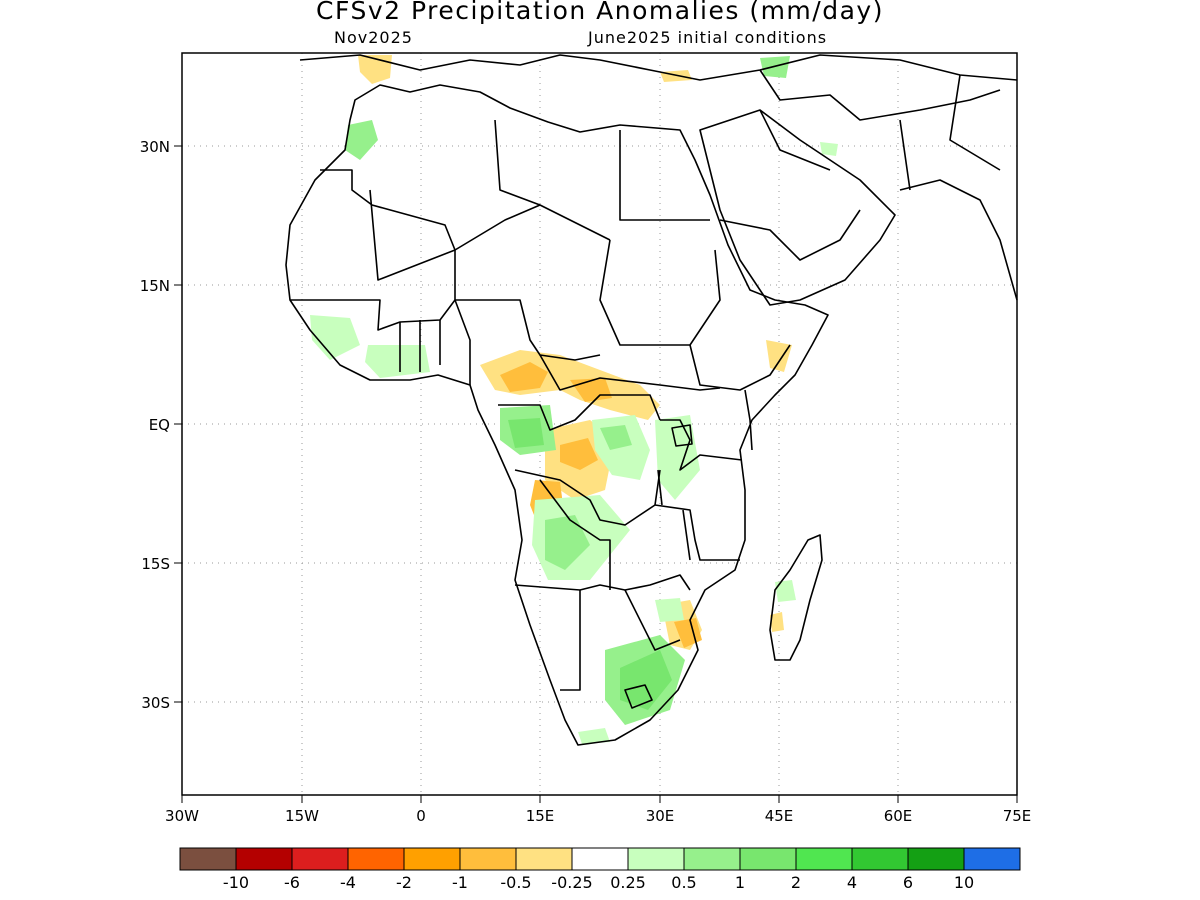 This screenshot has height=900, width=1200. I want to click on border-great-lakes, so click(701, 445).